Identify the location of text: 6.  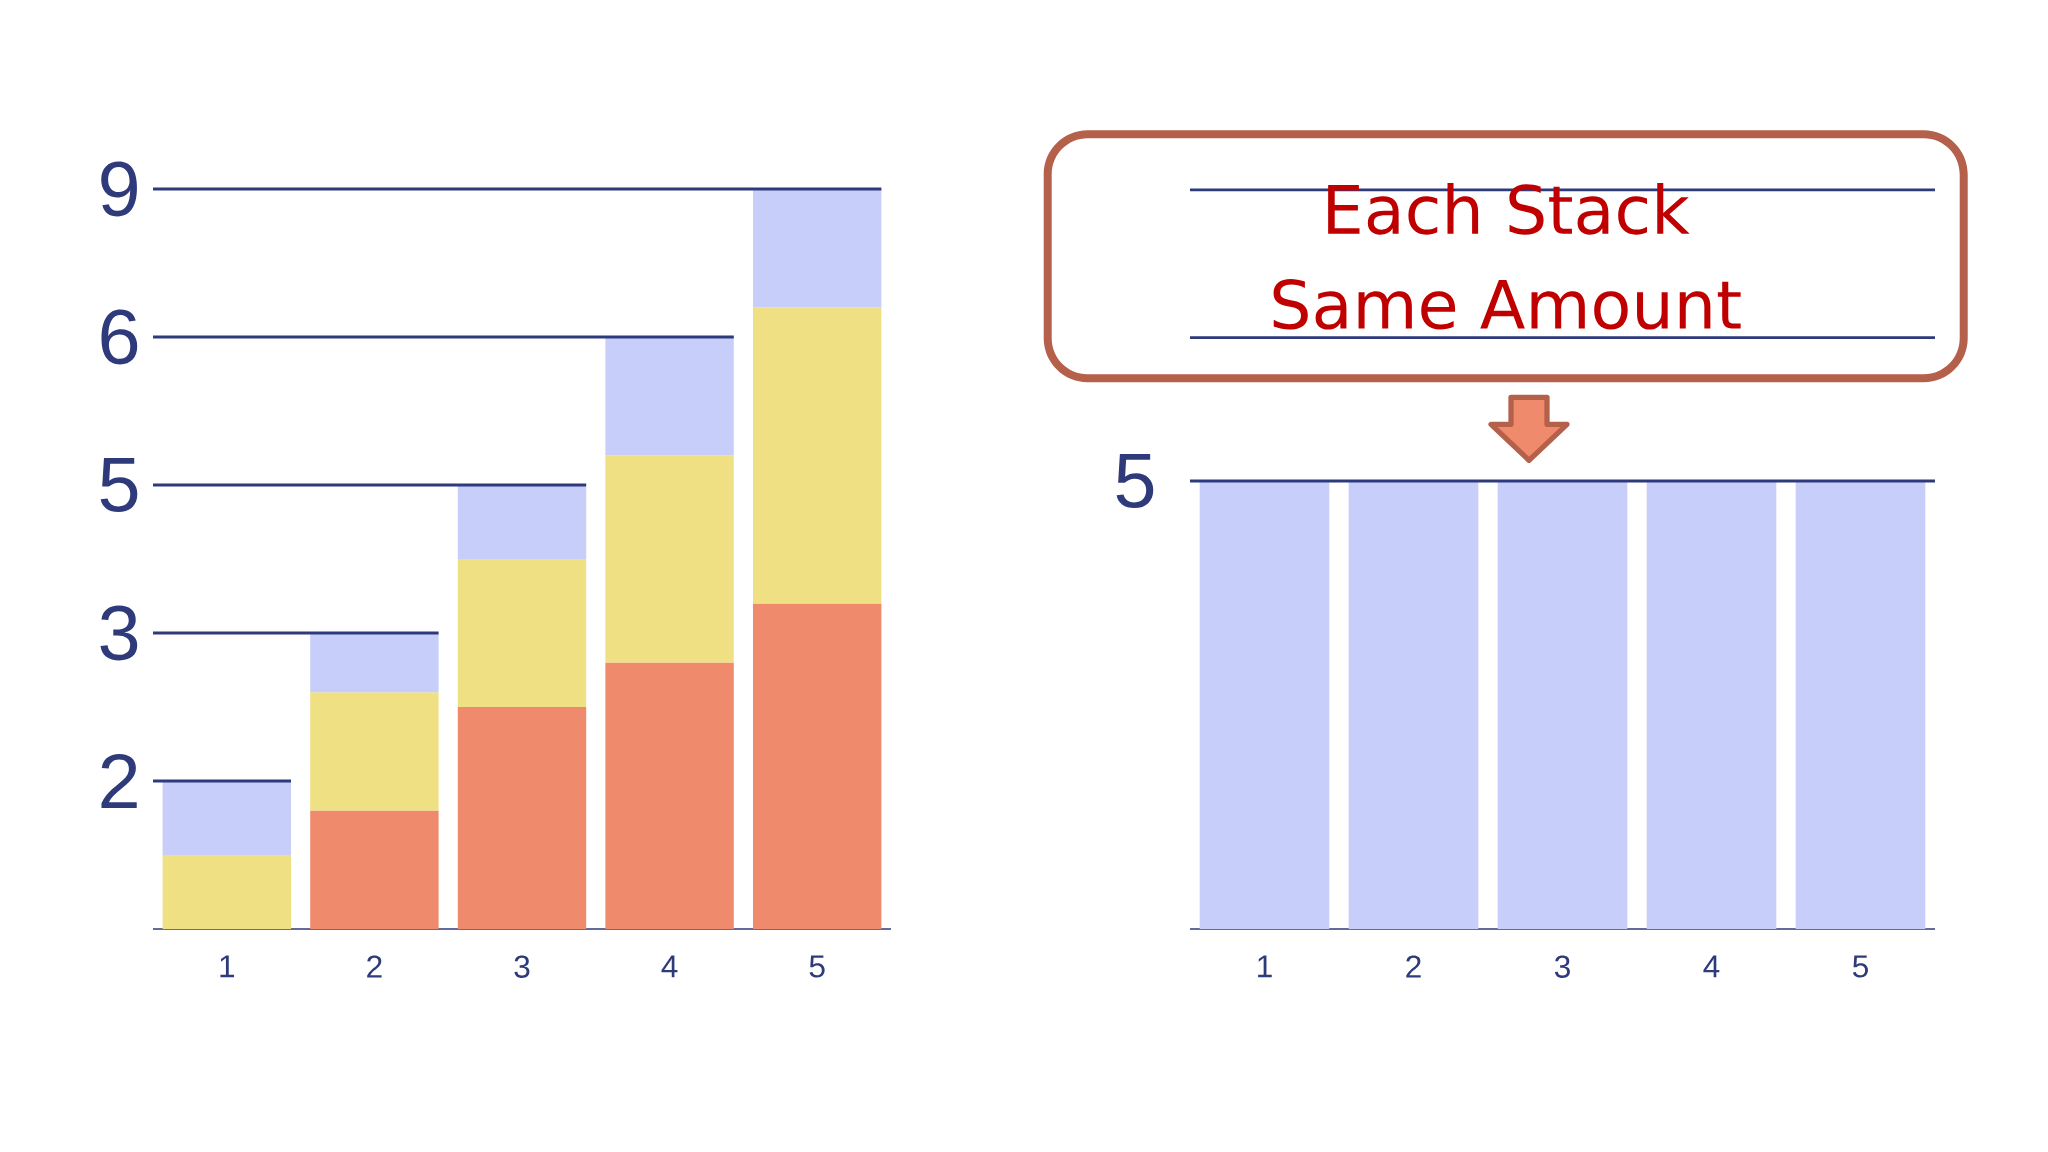
(119, 337).